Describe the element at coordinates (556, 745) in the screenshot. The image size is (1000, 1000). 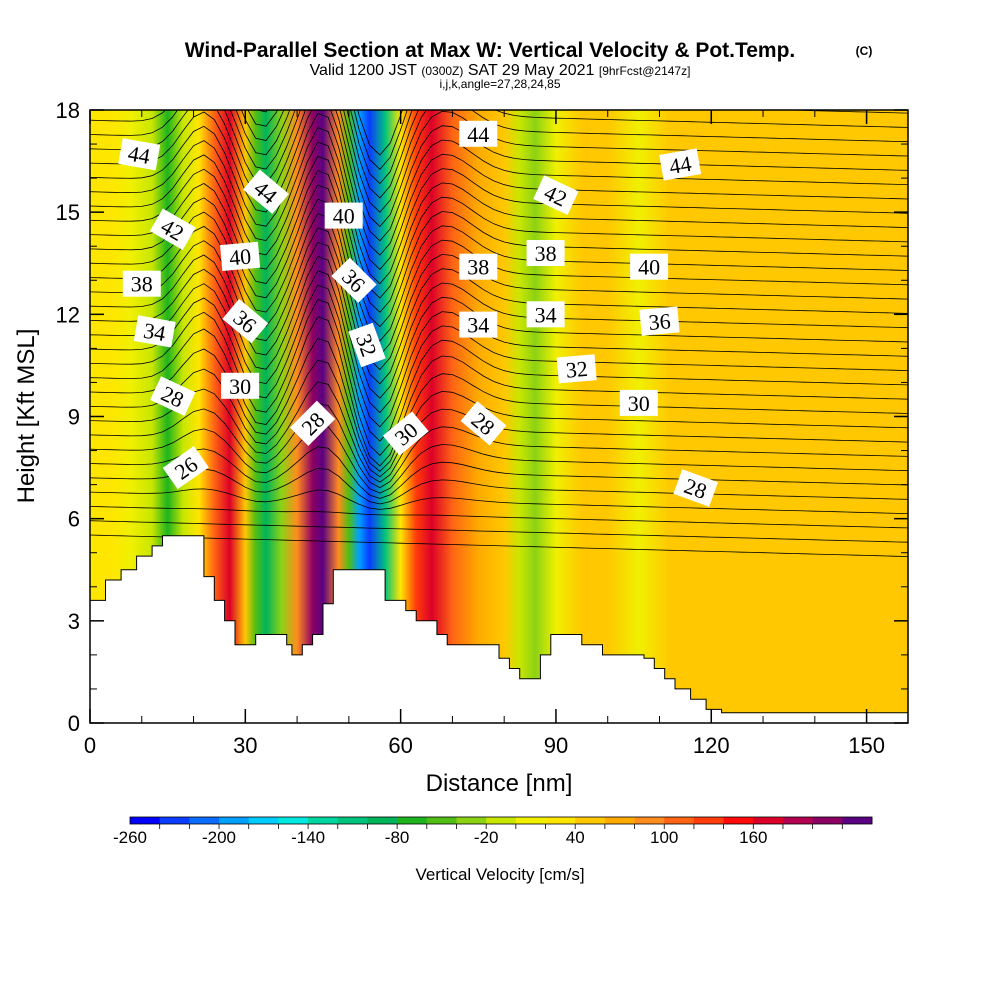
I see `x-tick-label: 90` at that location.